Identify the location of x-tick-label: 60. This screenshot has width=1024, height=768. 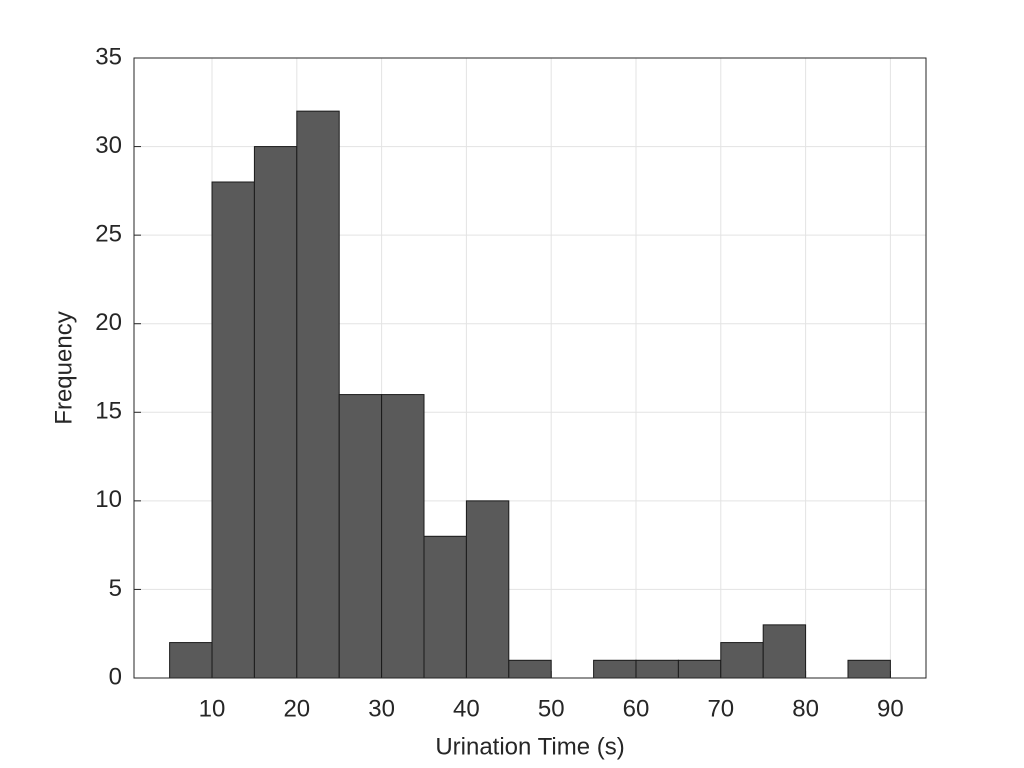
(636, 708).